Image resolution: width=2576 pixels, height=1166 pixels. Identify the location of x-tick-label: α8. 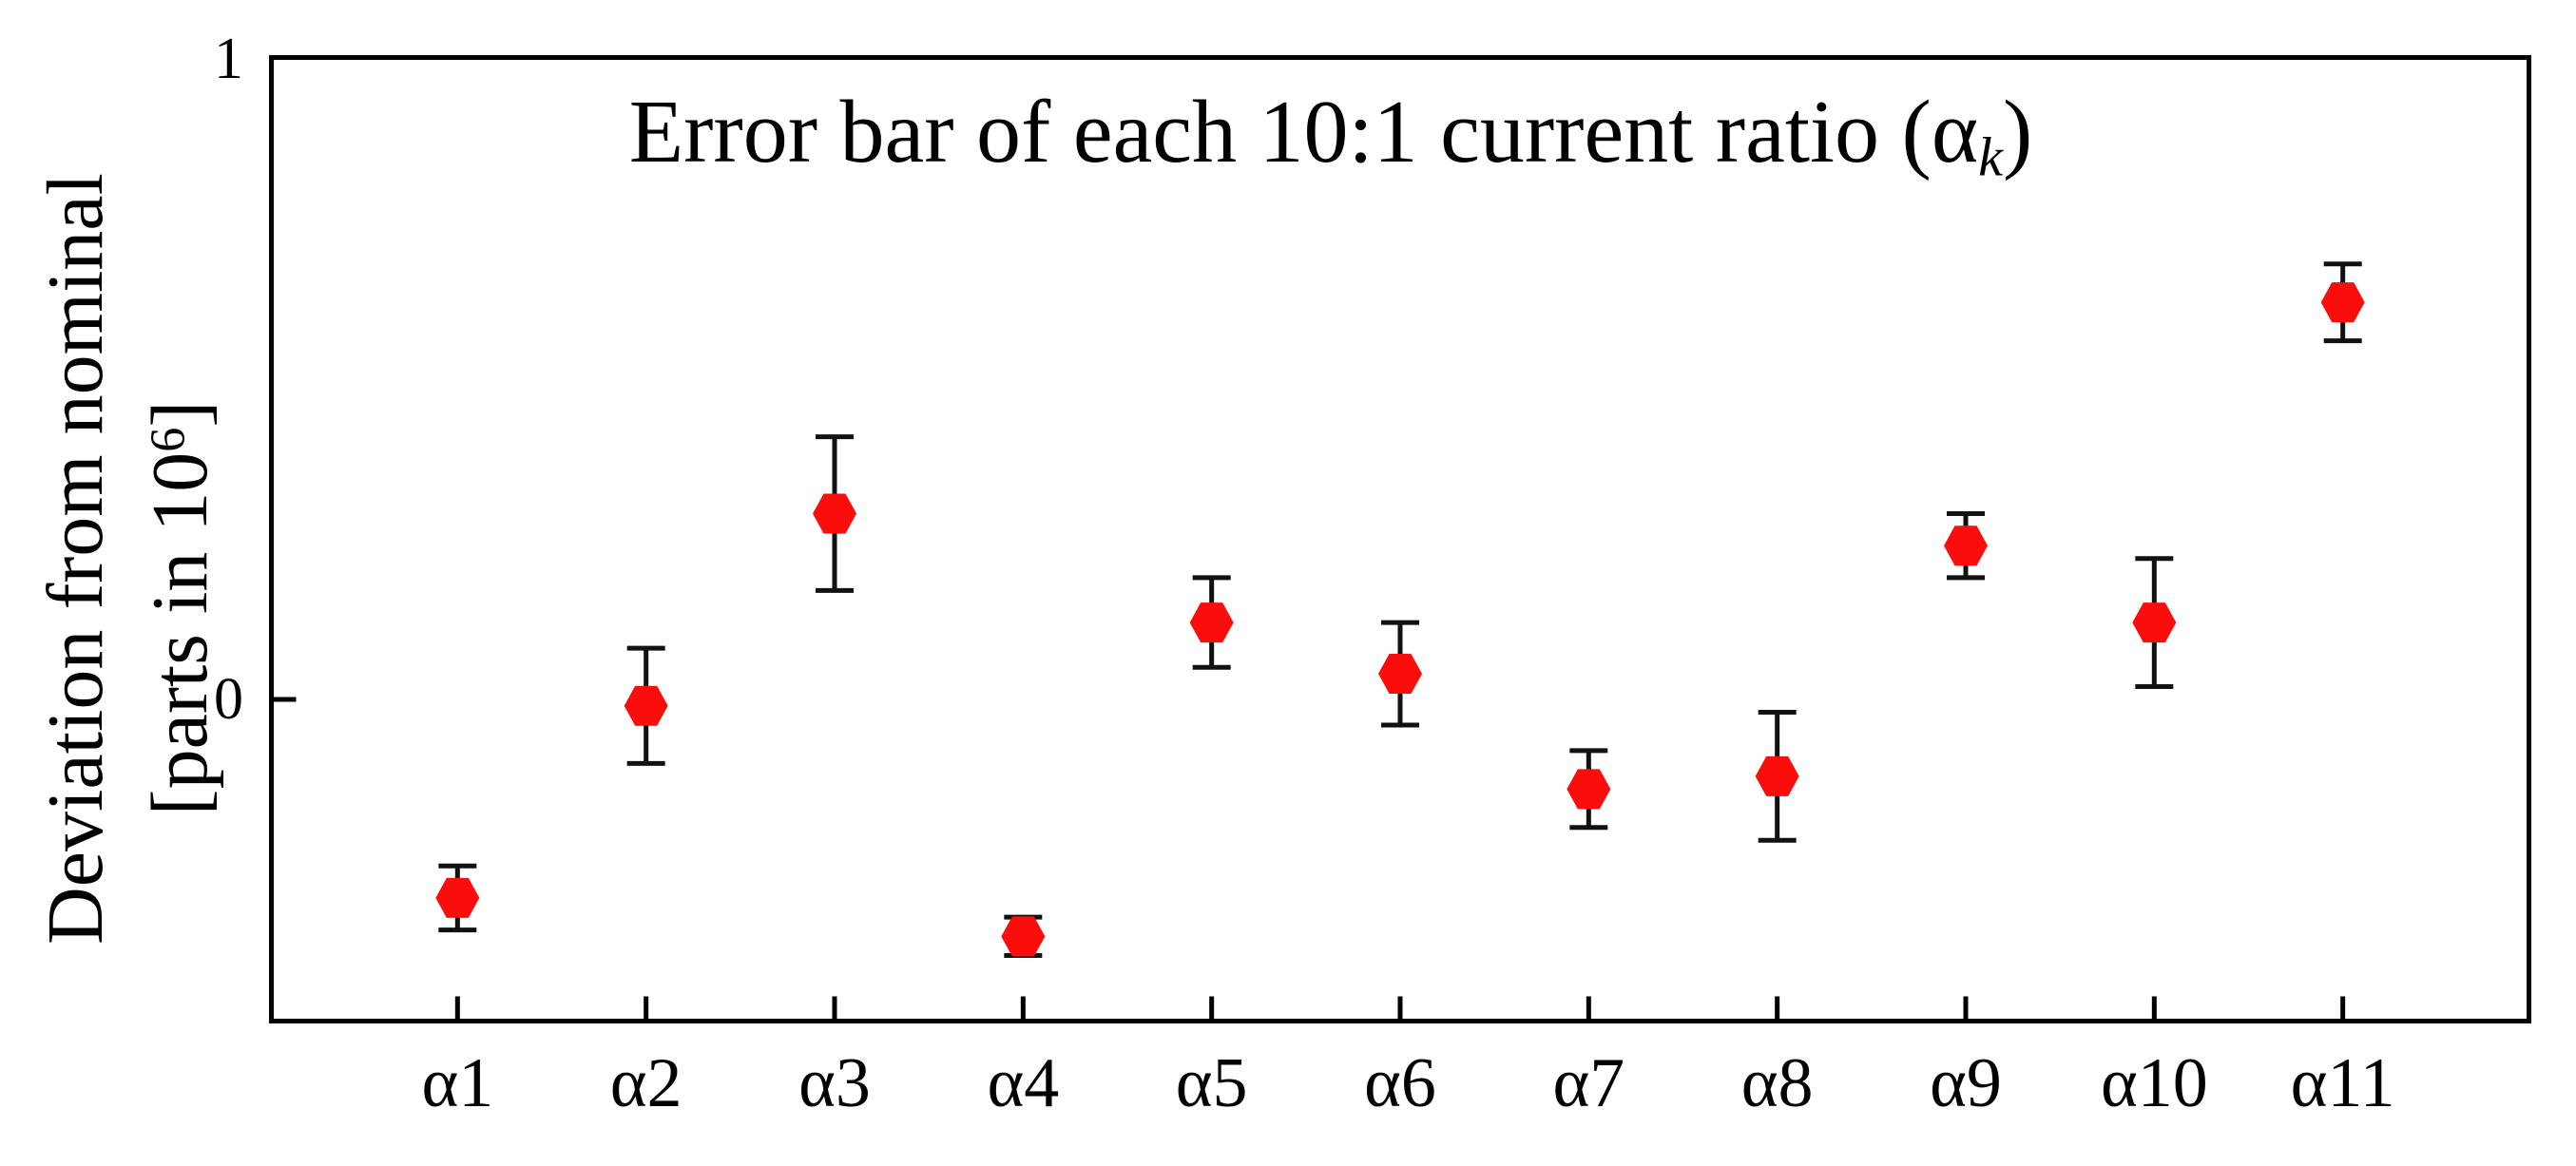
(1777, 1083).